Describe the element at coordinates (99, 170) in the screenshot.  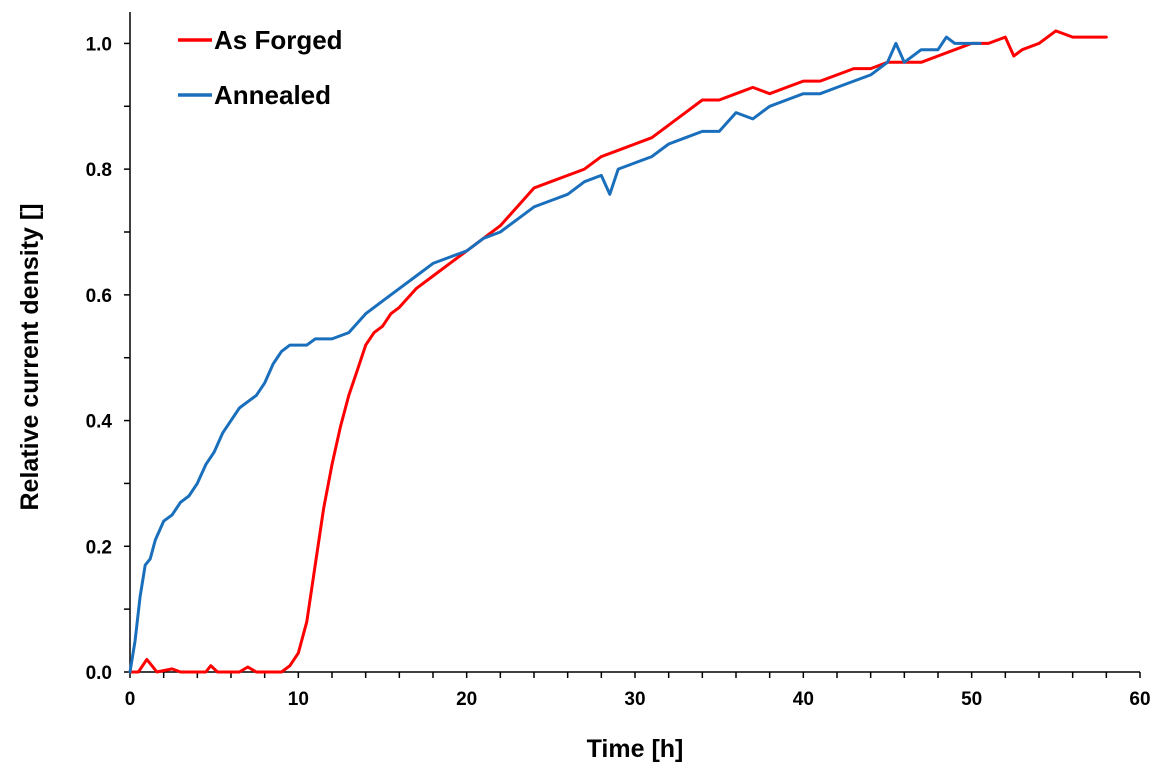
I see `y-tick-label: 0.8` at that location.